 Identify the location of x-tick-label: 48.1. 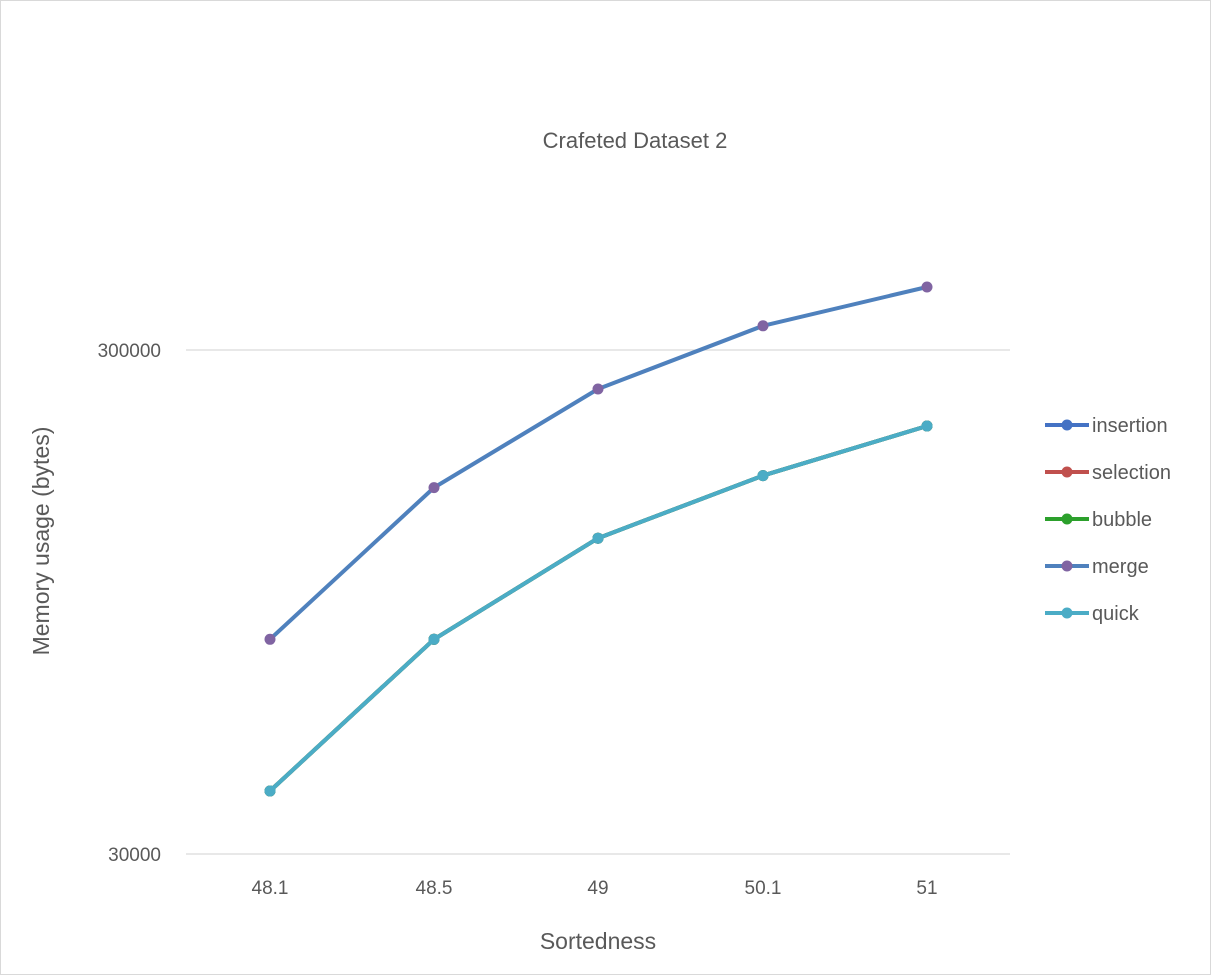
(270, 888).